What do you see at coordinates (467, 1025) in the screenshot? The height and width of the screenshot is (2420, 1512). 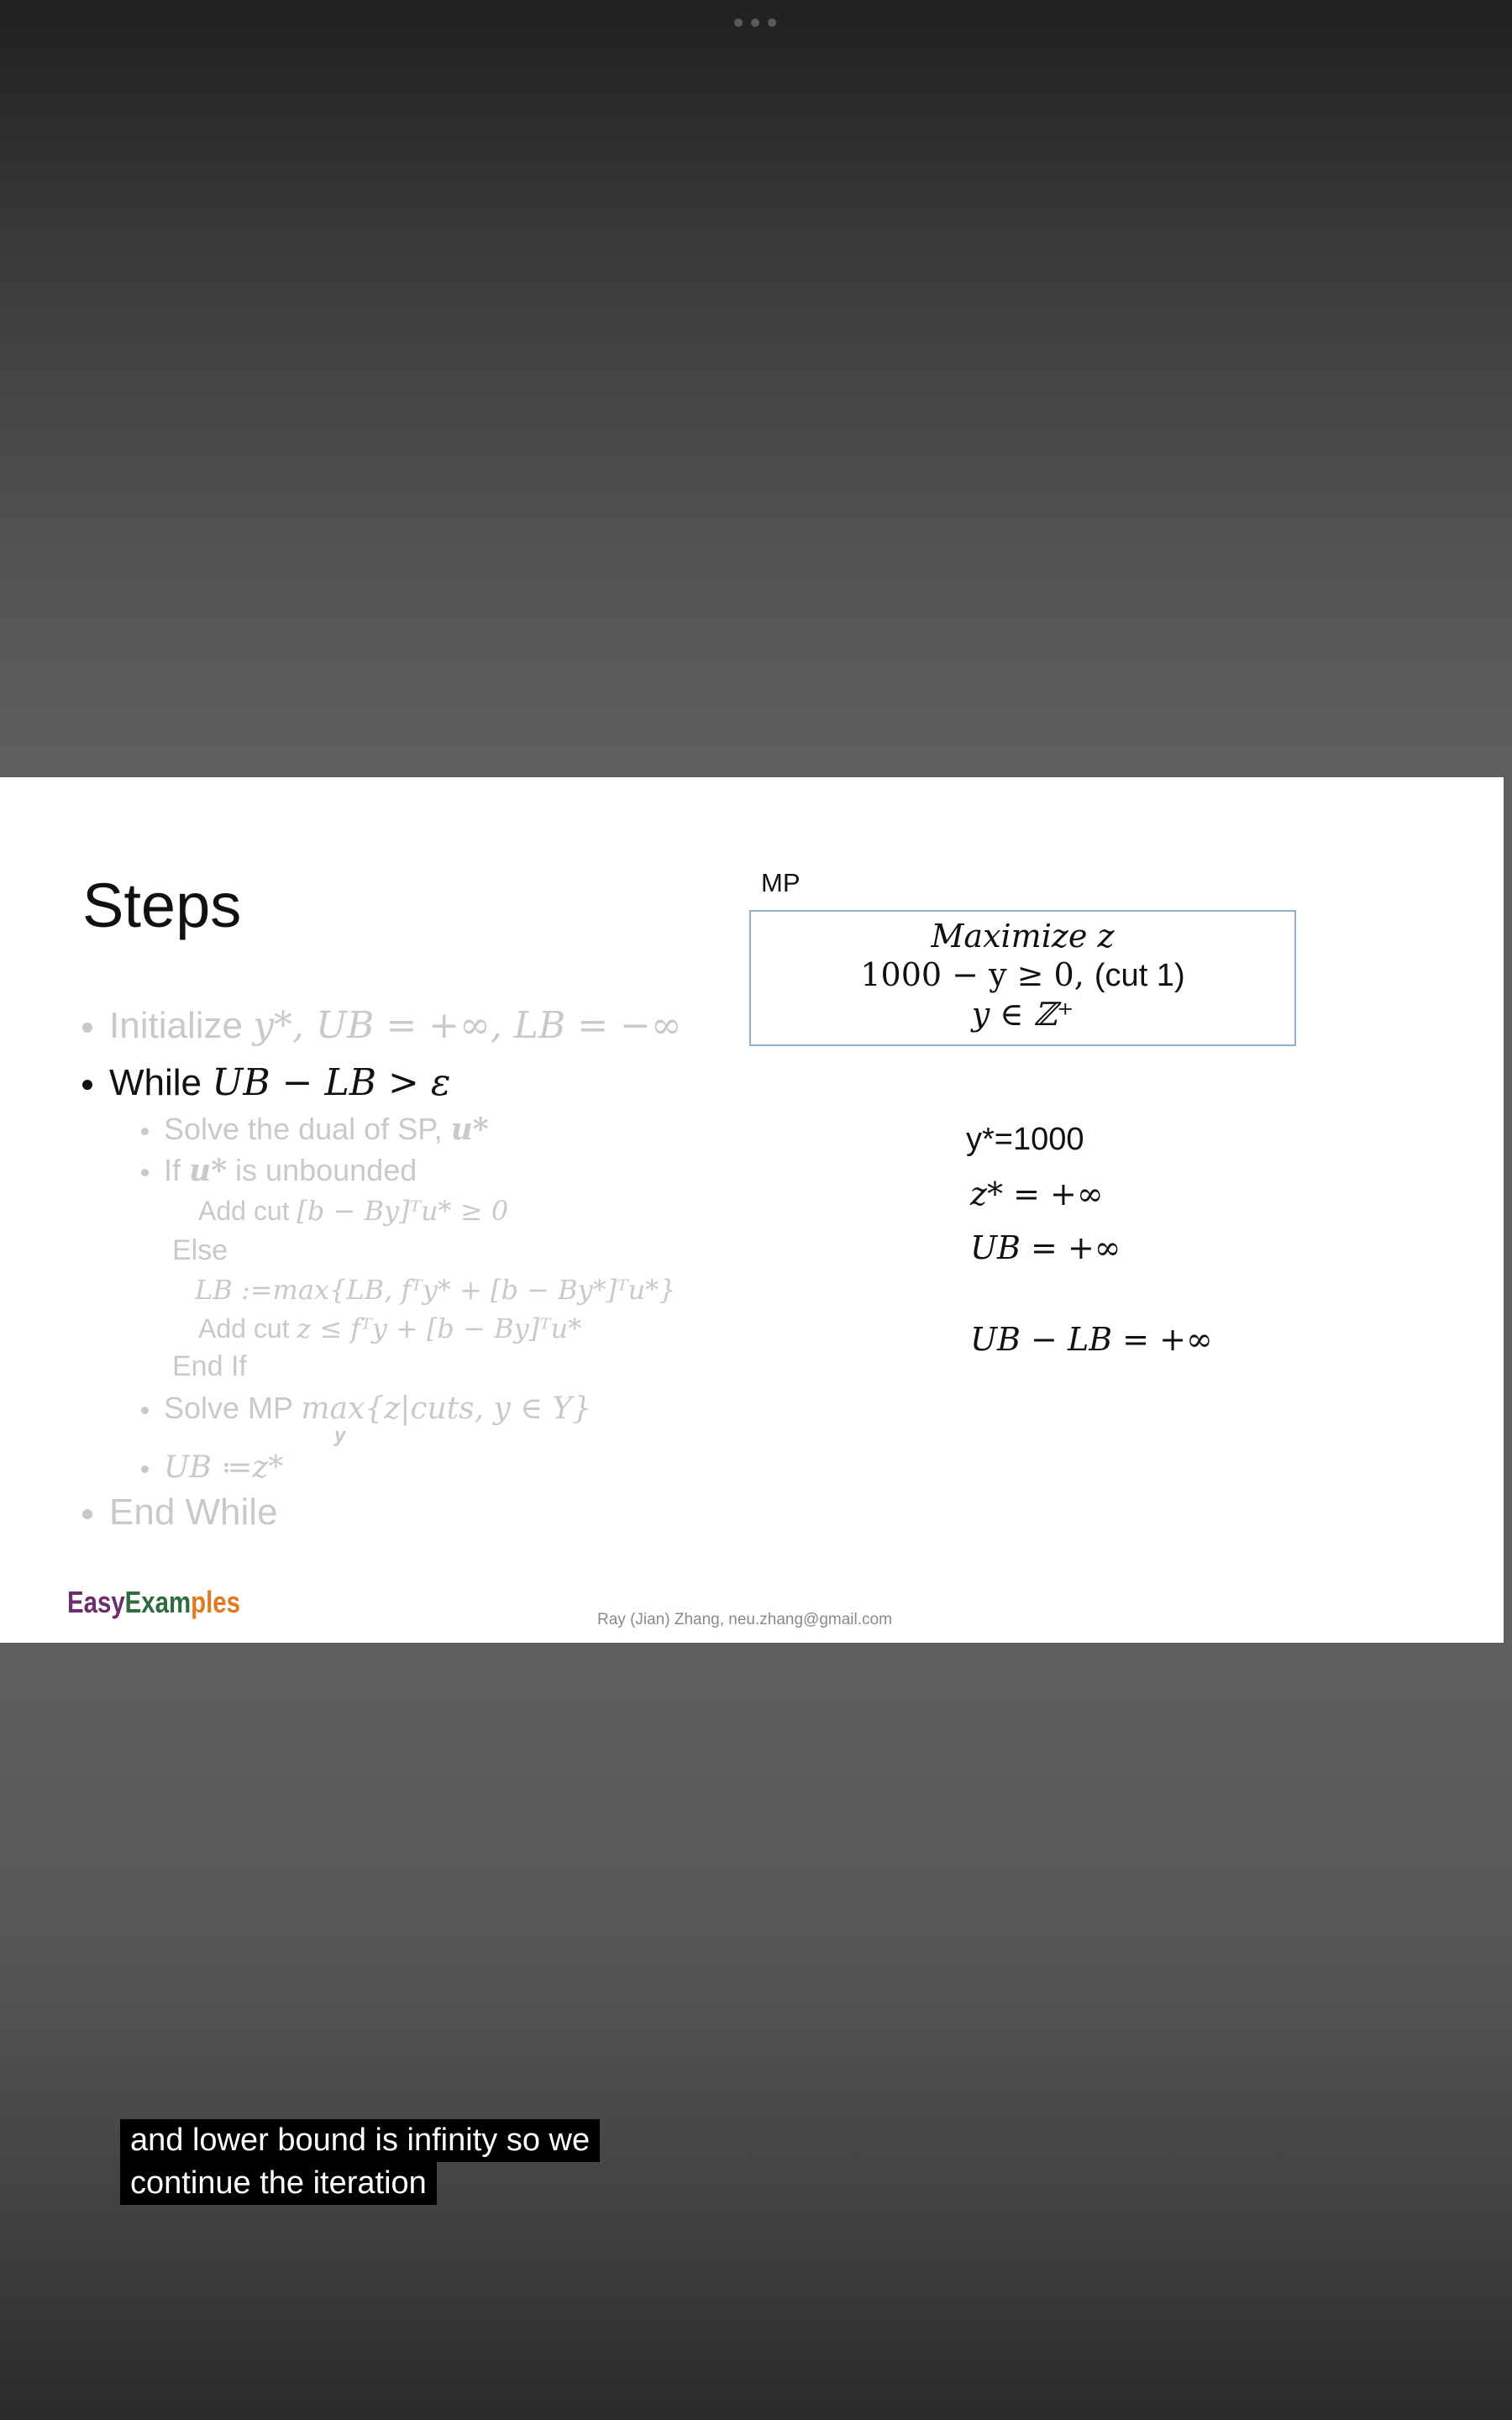 I see `bullet-math: y*, UB = +∞, LB = −∞` at bounding box center [467, 1025].